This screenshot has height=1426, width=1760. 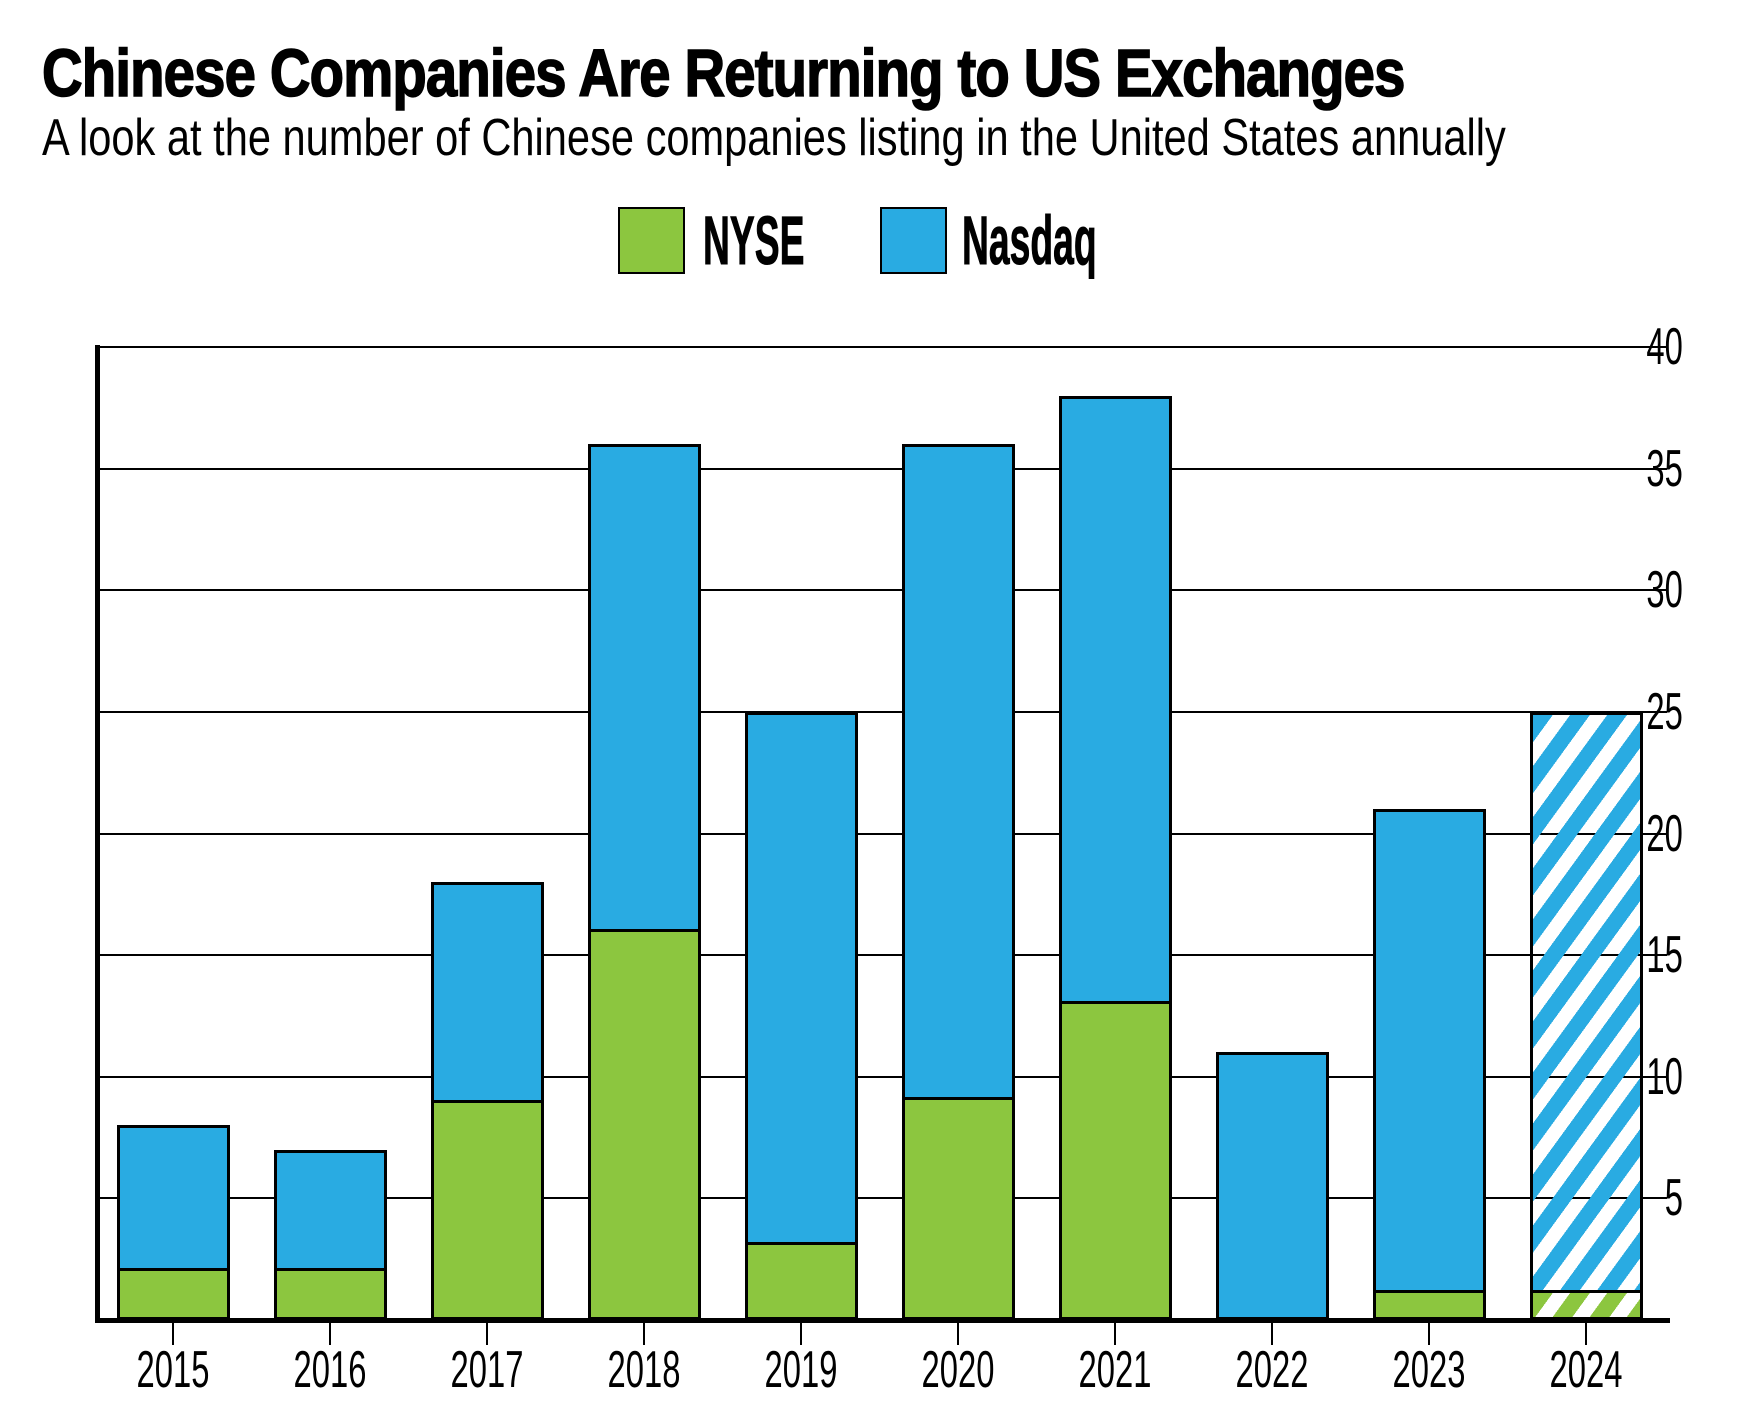 What do you see at coordinates (644, 1370) in the screenshot?
I see `x-tick-label-2018: 2018` at bounding box center [644, 1370].